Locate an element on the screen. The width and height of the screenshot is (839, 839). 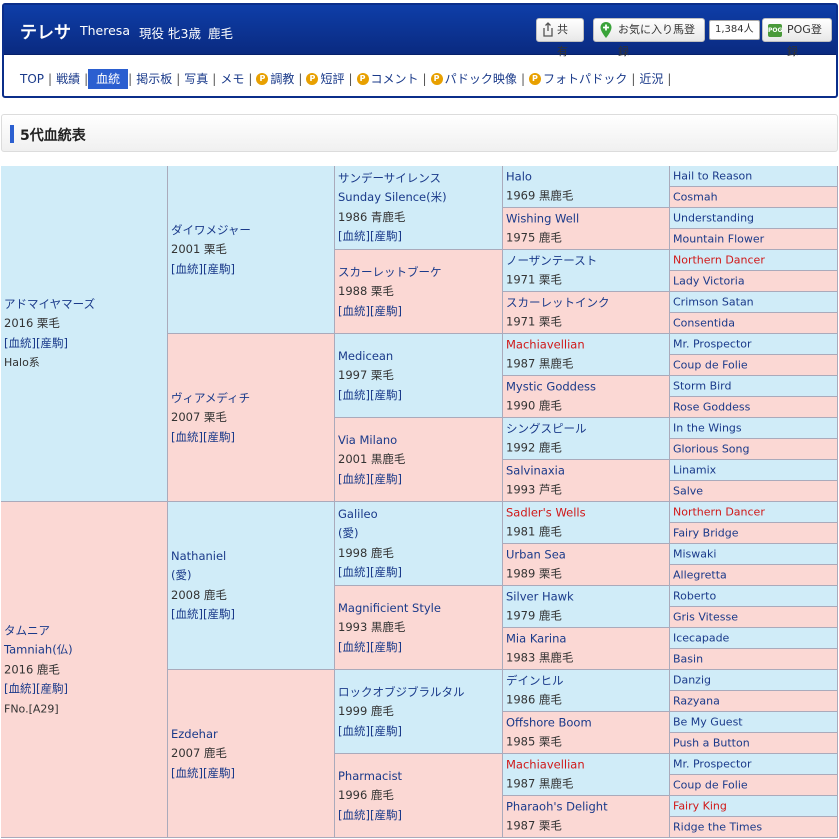
horse-link: Rose Goddess is located at coordinates (712, 407).